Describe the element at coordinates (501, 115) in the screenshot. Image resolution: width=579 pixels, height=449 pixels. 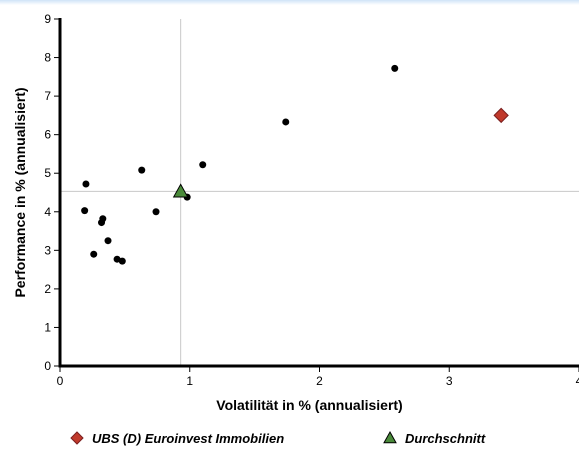
I see `marker-diamond` at that location.